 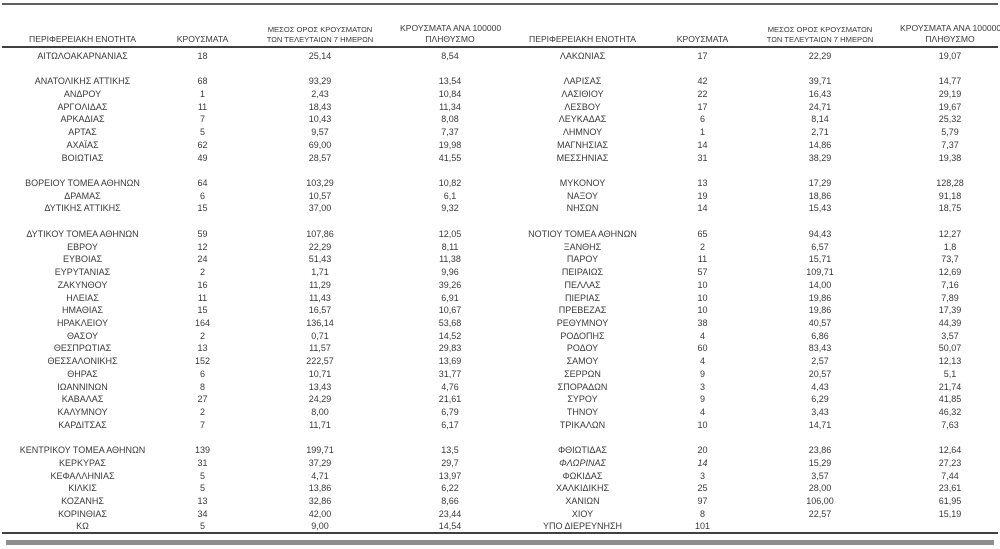 What do you see at coordinates (702, 501) in the screenshot?
I see `cases-value: 97` at bounding box center [702, 501].